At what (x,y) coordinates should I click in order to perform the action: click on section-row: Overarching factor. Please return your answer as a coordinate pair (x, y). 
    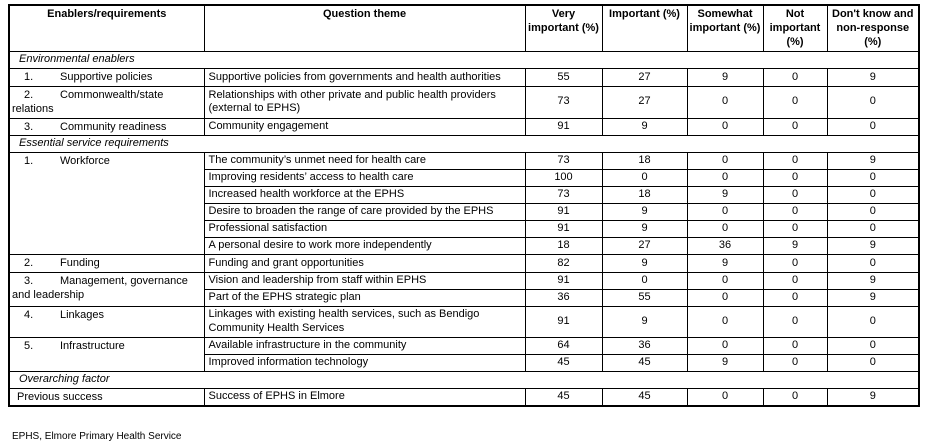
    Looking at the image, I should click on (464, 379).